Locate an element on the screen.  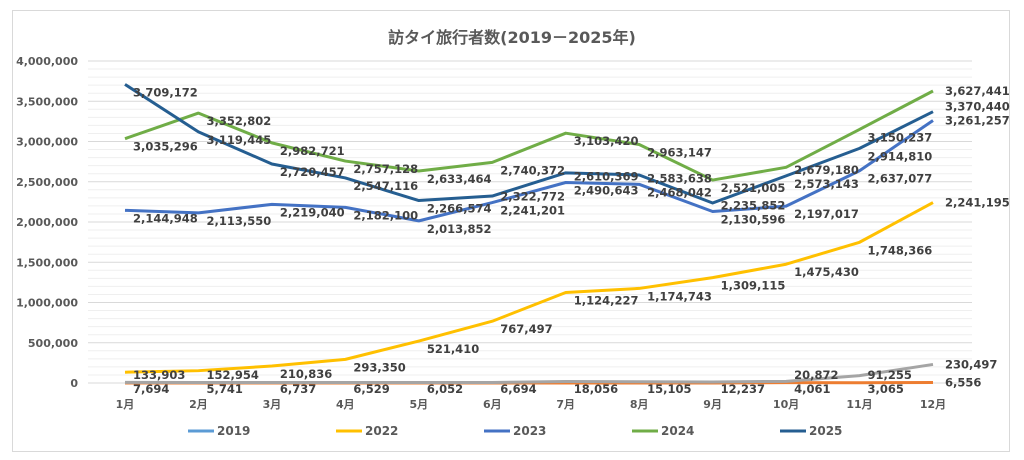
legend-label-2025: 2025 is located at coordinates (825, 431).